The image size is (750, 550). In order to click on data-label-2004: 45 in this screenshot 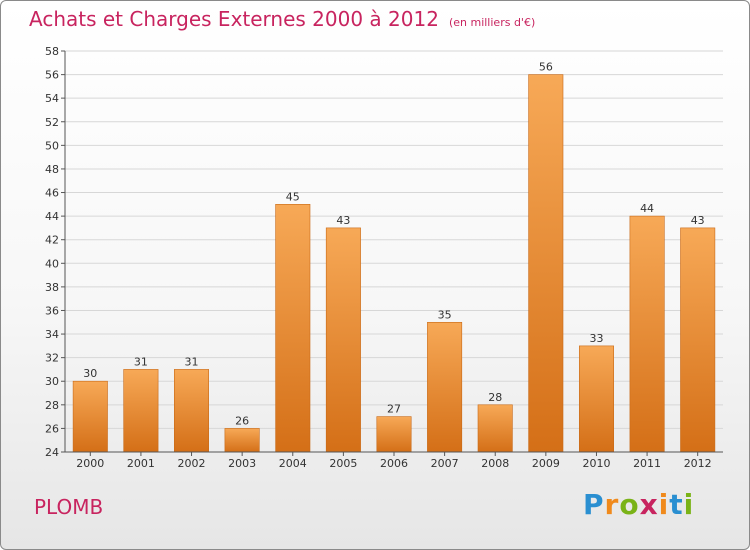, I will do `click(293, 196)`.